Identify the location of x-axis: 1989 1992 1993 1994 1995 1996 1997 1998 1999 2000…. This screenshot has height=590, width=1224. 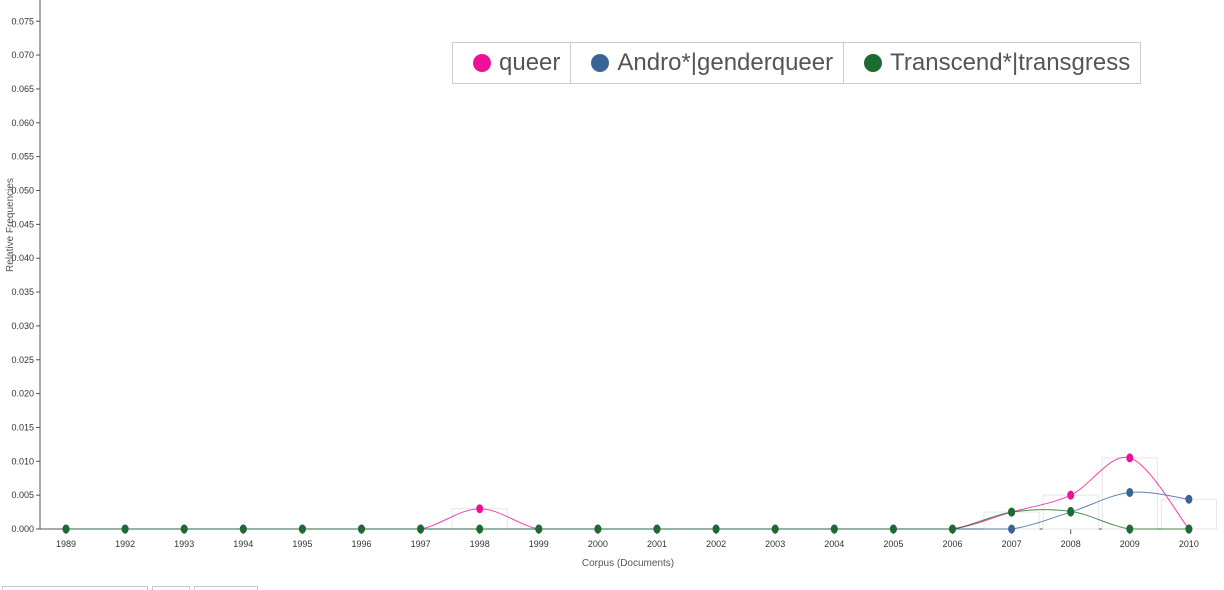
(628, 538).